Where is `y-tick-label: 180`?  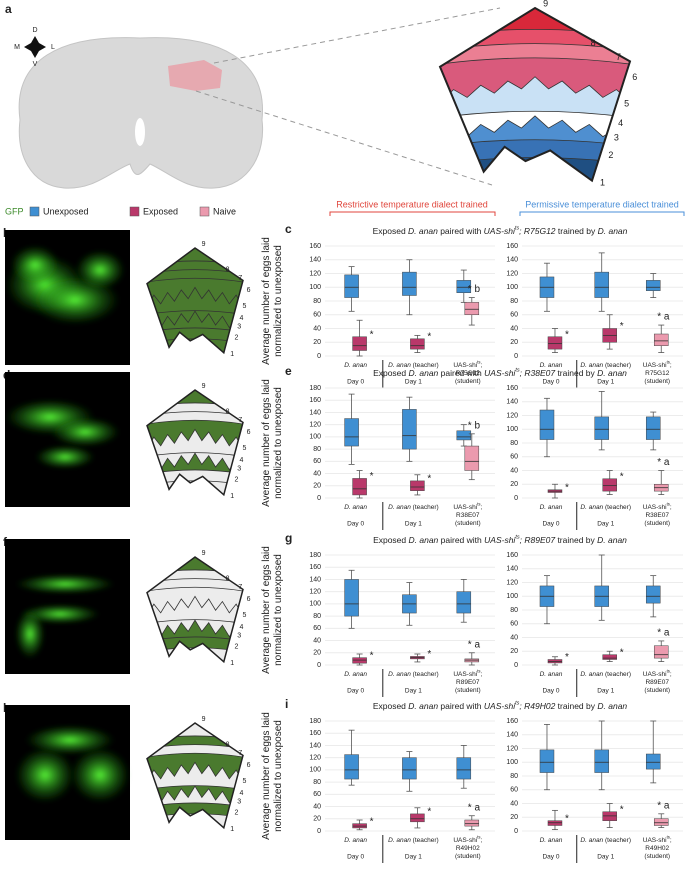
y-tick-label: 180 is located at coordinates (315, 555).